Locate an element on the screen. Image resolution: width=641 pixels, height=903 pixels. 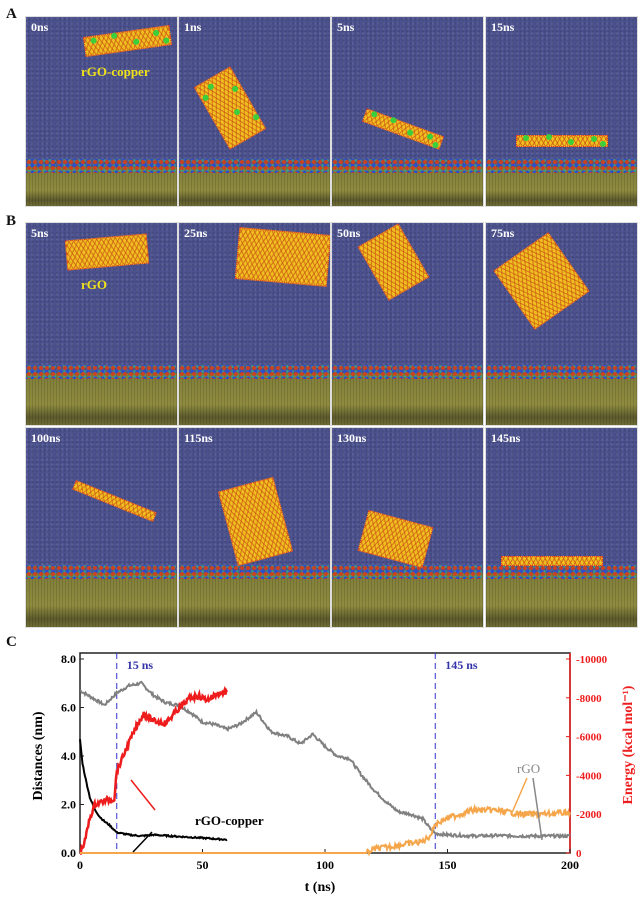
y2-axis-label: Energy (kcal mol⁻¹) is located at coordinates (628, 744).